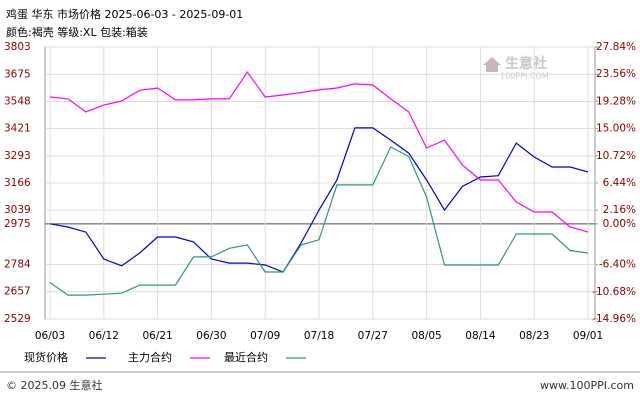  Describe the element at coordinates (616, 74) in the screenshot. I see `y2-tick-label: 23.56%` at that location.